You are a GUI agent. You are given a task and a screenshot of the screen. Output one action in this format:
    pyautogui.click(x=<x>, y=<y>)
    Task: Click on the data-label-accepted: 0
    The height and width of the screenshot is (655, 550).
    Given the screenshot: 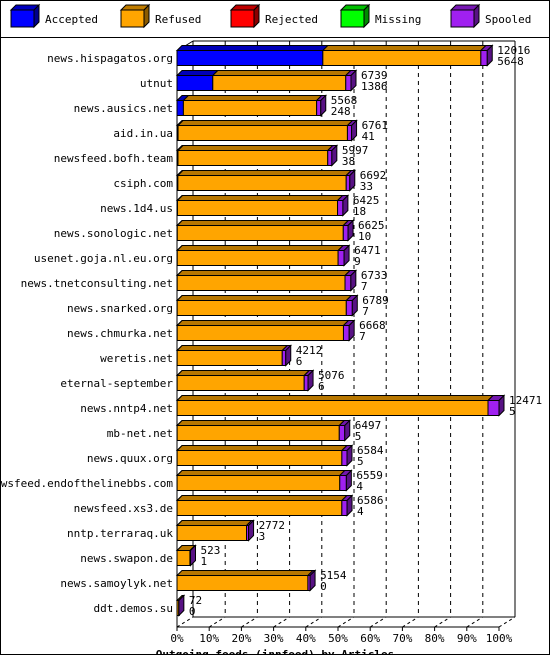 What is the action you would take?
    pyautogui.click(x=323, y=586)
    